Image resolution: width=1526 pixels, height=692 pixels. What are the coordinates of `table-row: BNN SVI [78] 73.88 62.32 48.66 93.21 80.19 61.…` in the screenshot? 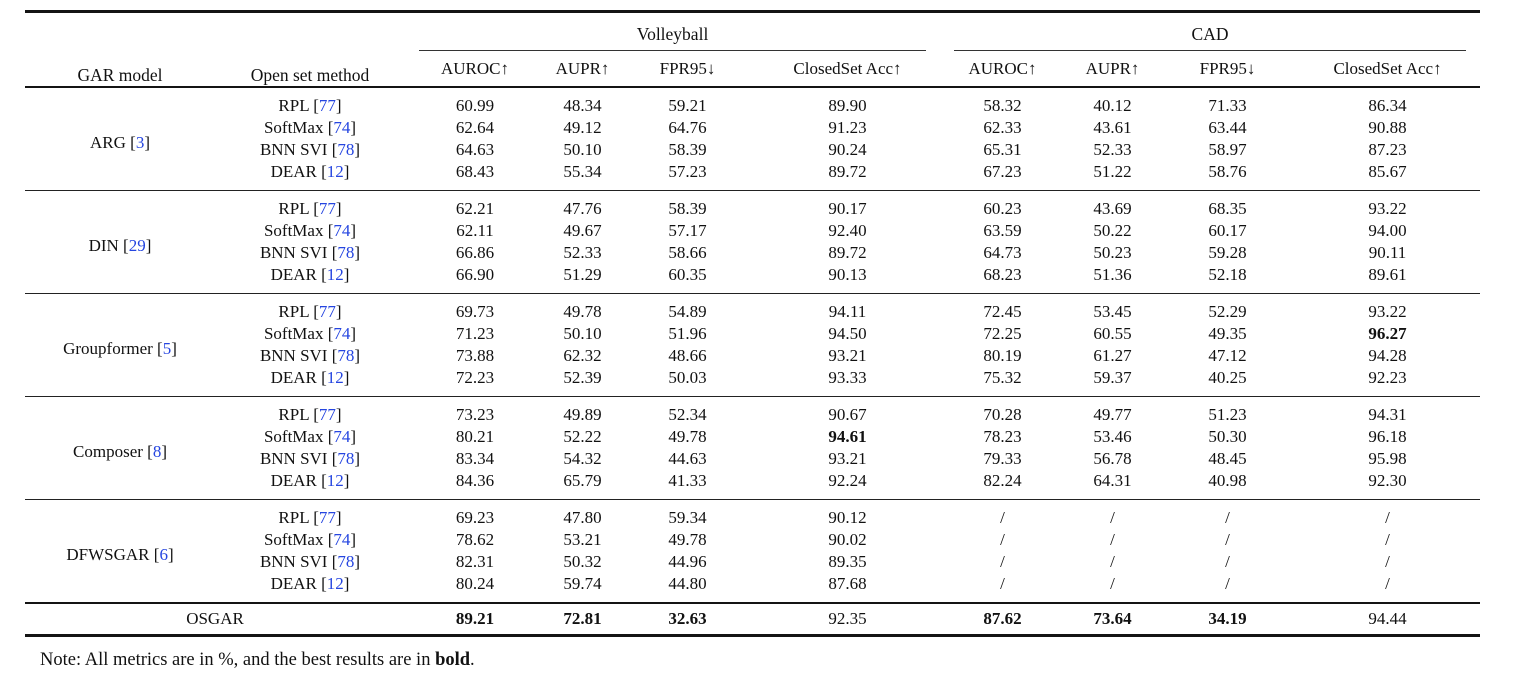 It's located at (752, 356).